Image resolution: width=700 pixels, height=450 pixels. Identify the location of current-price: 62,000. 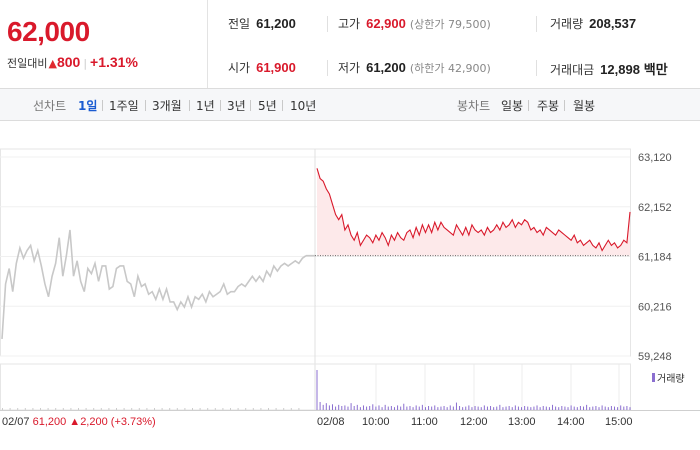
(48, 31).